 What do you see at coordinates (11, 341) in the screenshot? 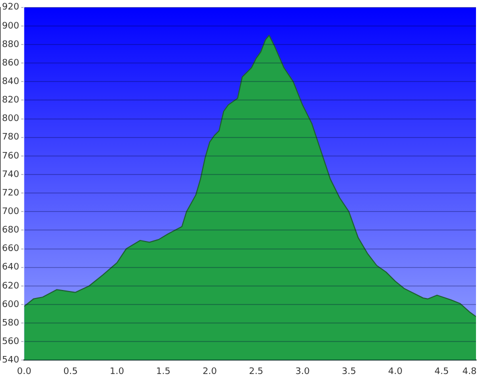
I see `y-tick-label: 560` at bounding box center [11, 341].